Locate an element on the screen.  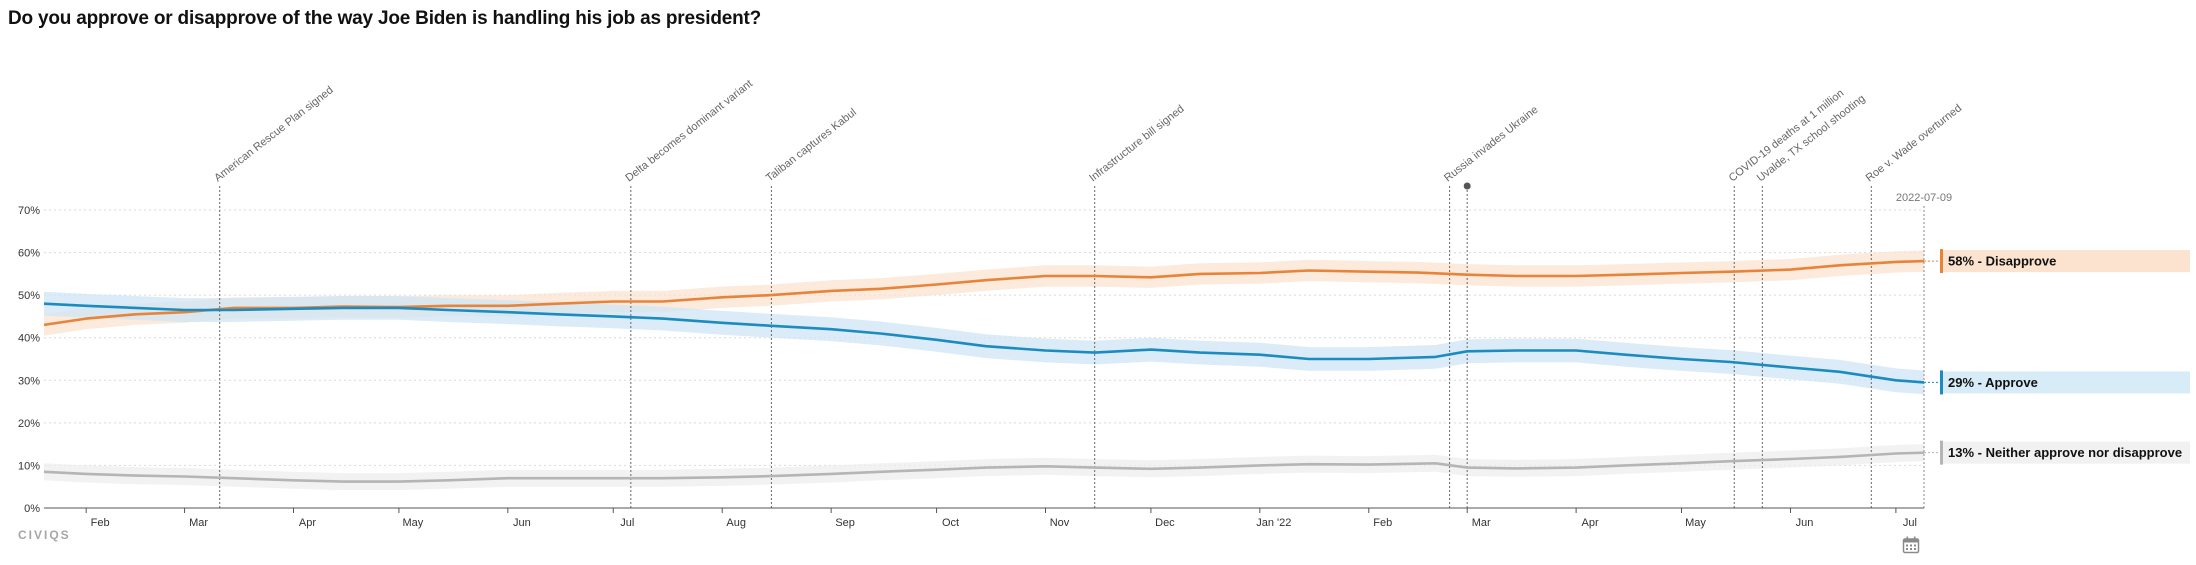
x-tick-label: Aug is located at coordinates (736, 523).